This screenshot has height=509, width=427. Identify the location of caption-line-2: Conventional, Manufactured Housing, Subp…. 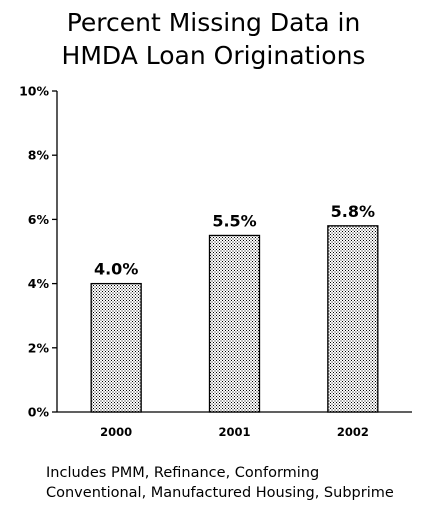
(220, 493).